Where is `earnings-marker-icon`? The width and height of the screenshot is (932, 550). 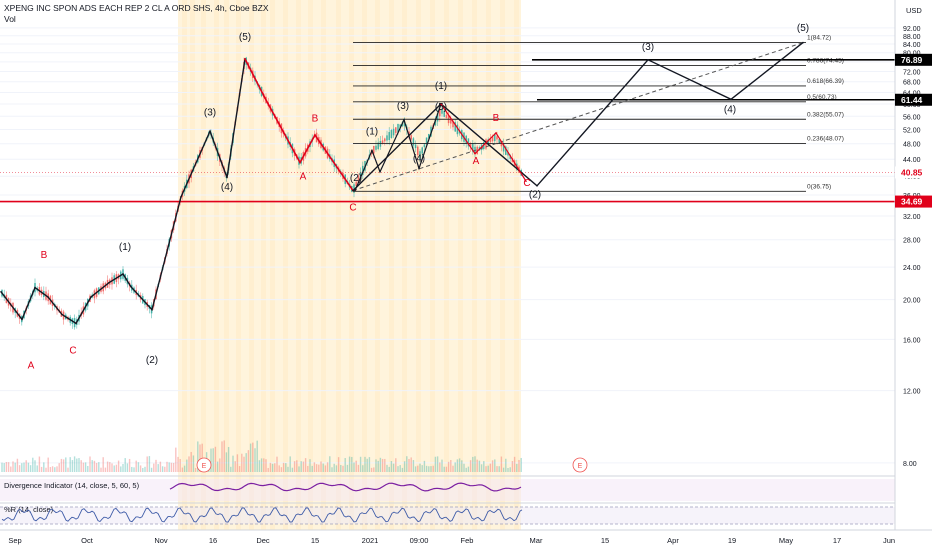
earnings-marker-icon is located at coordinates (580, 465).